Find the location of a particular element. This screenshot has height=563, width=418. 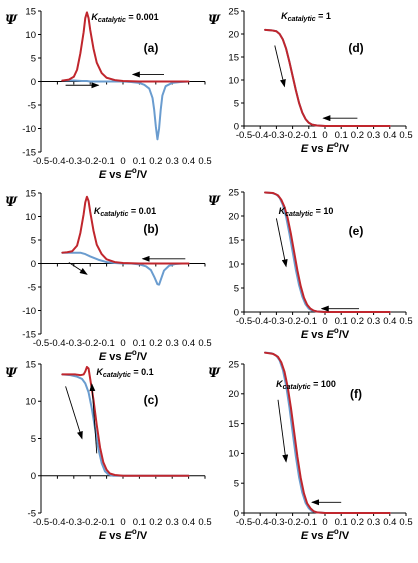

k-catalytic-label: Kcatalytic = 100 is located at coordinates (306, 385).